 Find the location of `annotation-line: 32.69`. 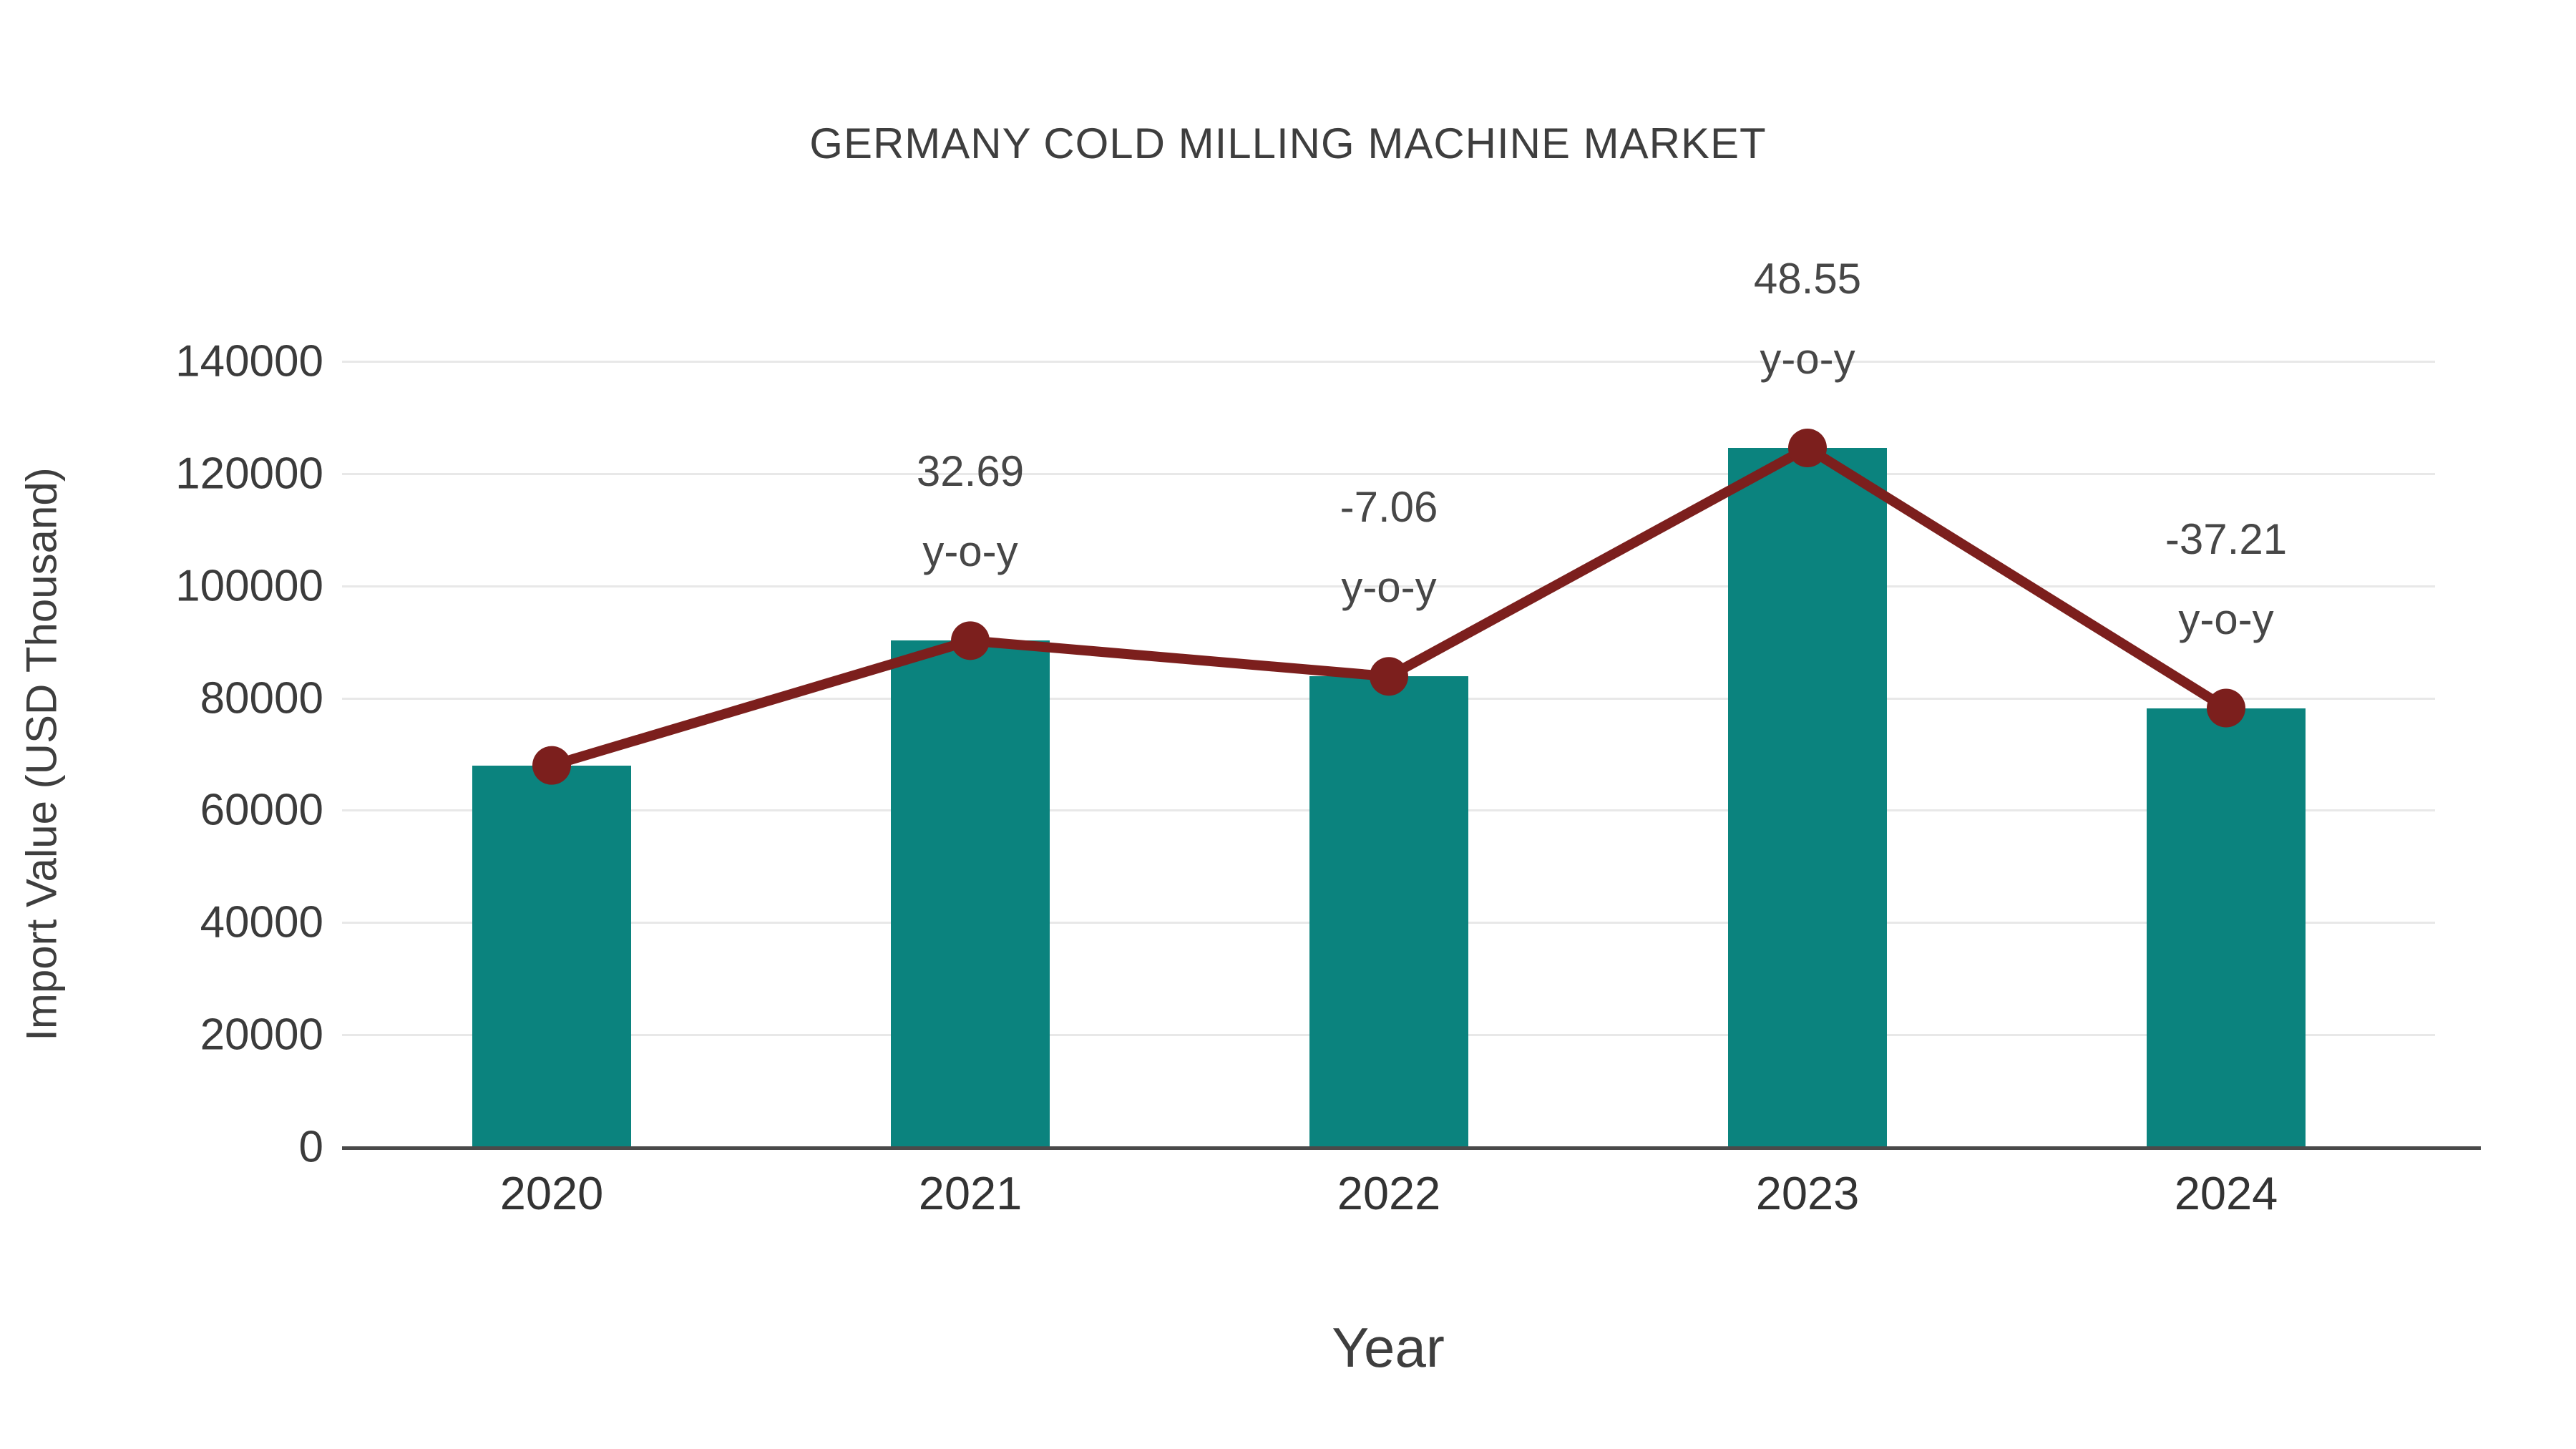

annotation-line: 32.69 is located at coordinates (970, 471).